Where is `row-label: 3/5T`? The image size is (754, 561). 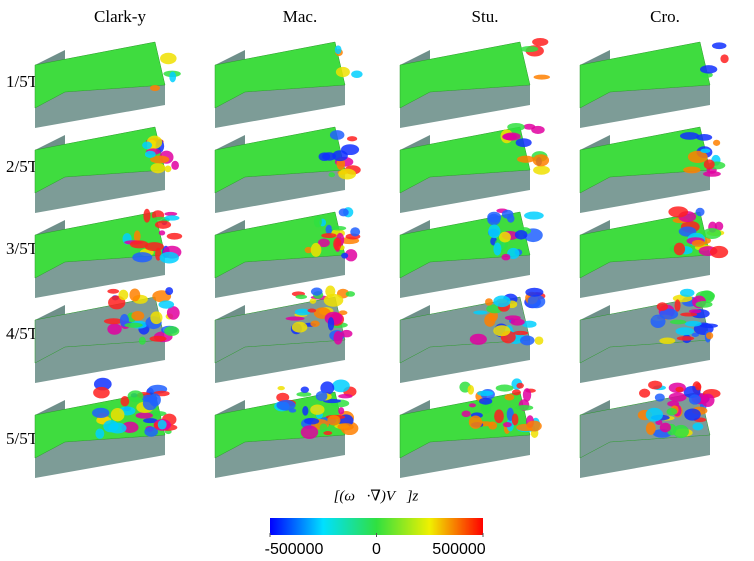 row-label: 3/5T is located at coordinates (22, 248).